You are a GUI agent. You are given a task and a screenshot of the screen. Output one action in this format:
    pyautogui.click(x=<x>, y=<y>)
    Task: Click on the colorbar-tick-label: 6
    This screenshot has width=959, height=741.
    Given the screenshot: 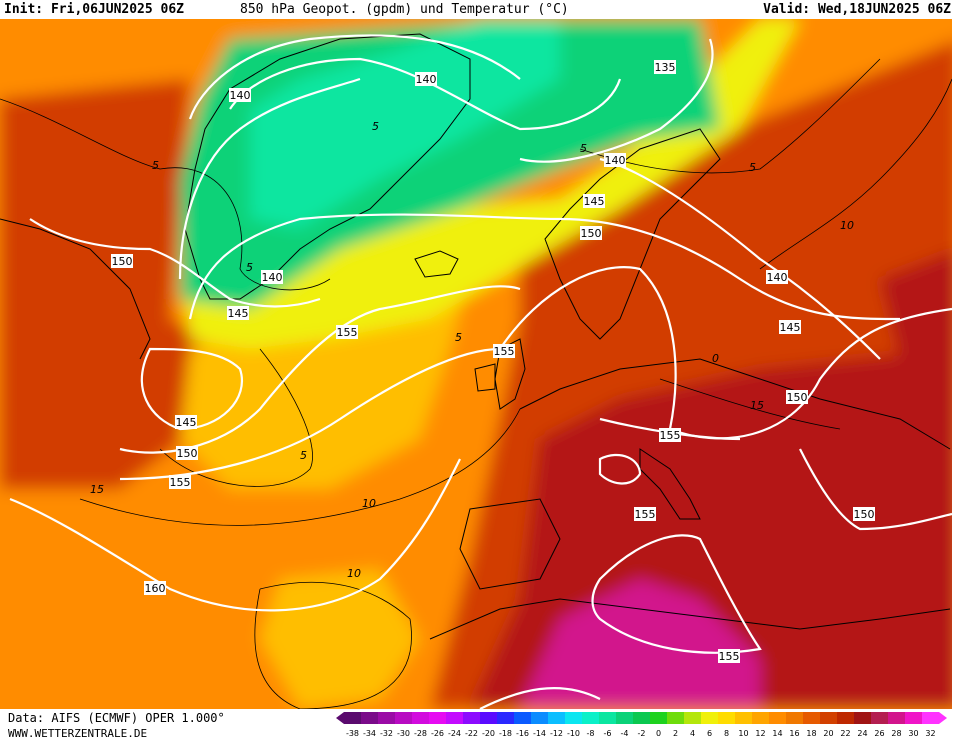 What is the action you would take?
    pyautogui.click(x=709, y=733)
    